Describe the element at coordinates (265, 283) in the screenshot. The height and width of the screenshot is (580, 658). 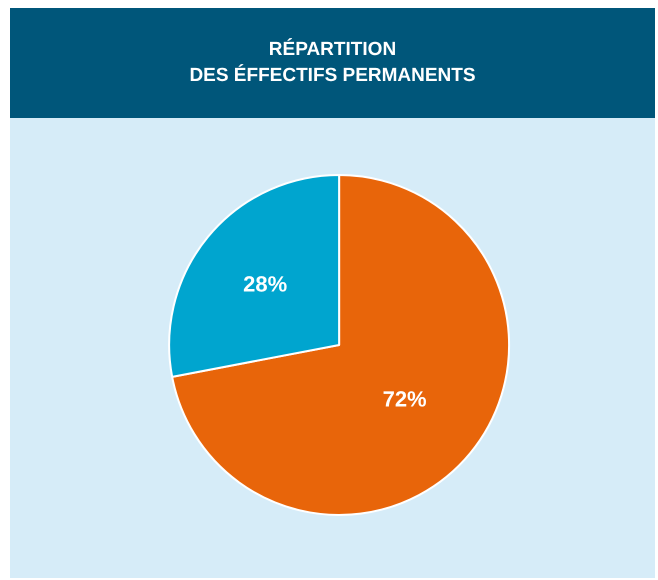
I see `data-label: 28%` at that location.